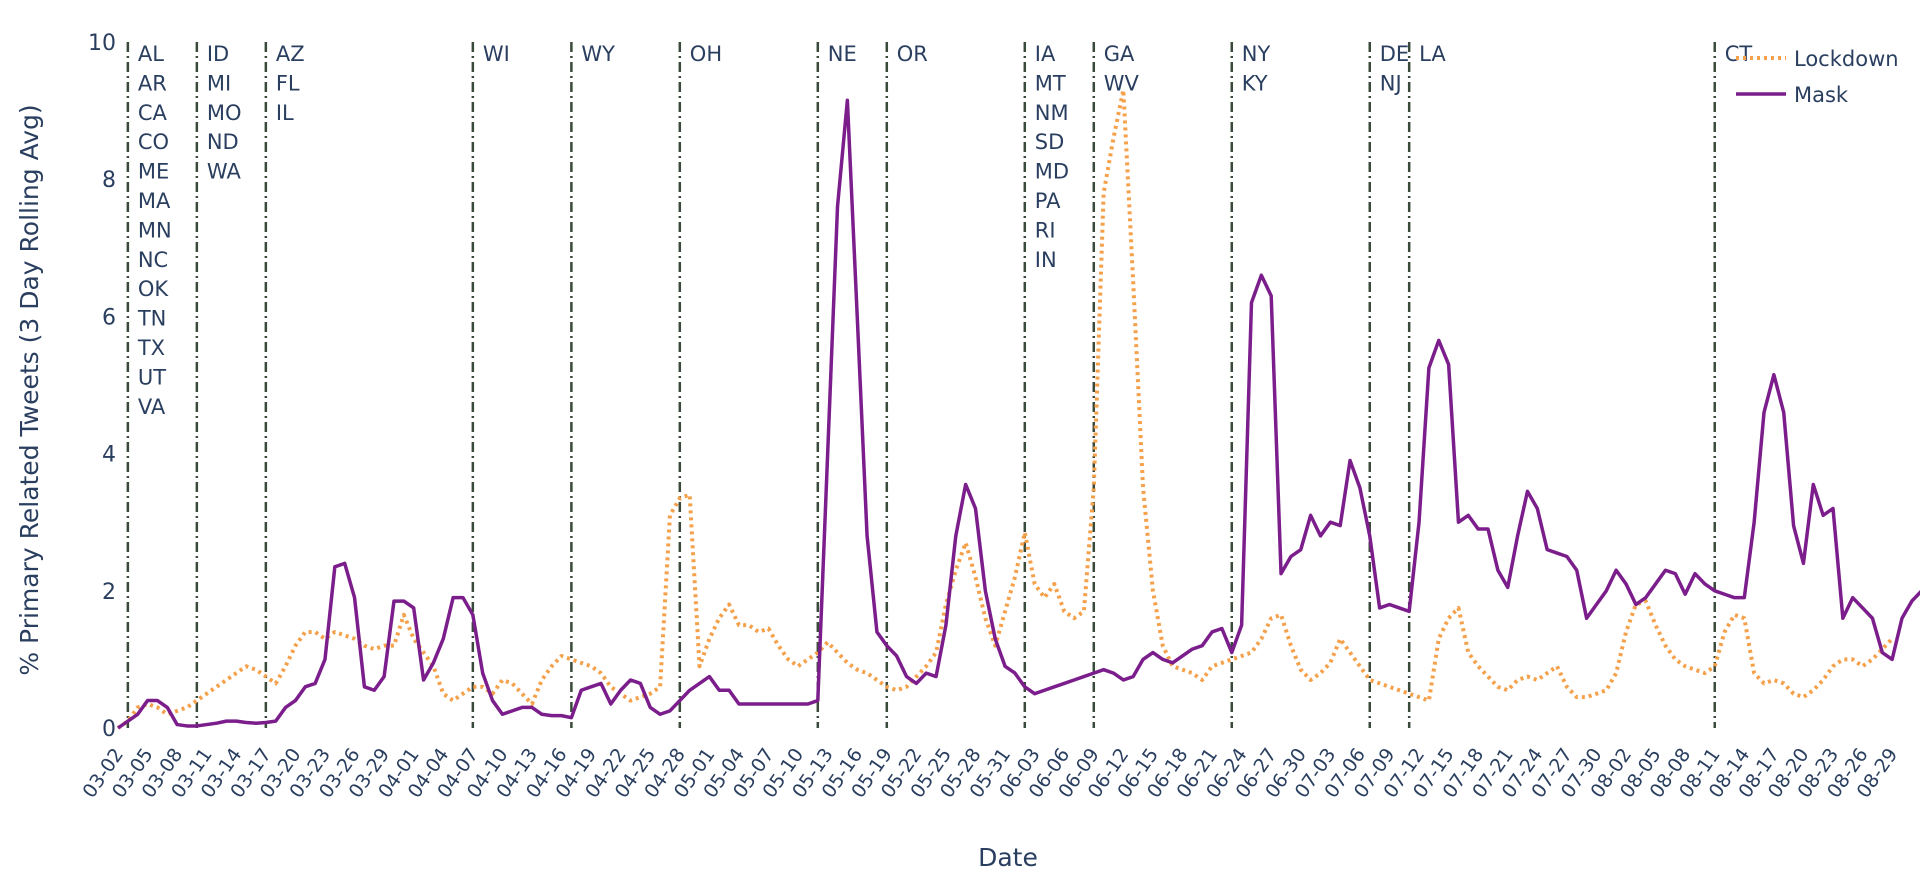 The width and height of the screenshot is (1920, 882). Describe the element at coordinates (152, 377) in the screenshot. I see `event-label: UT` at that location.